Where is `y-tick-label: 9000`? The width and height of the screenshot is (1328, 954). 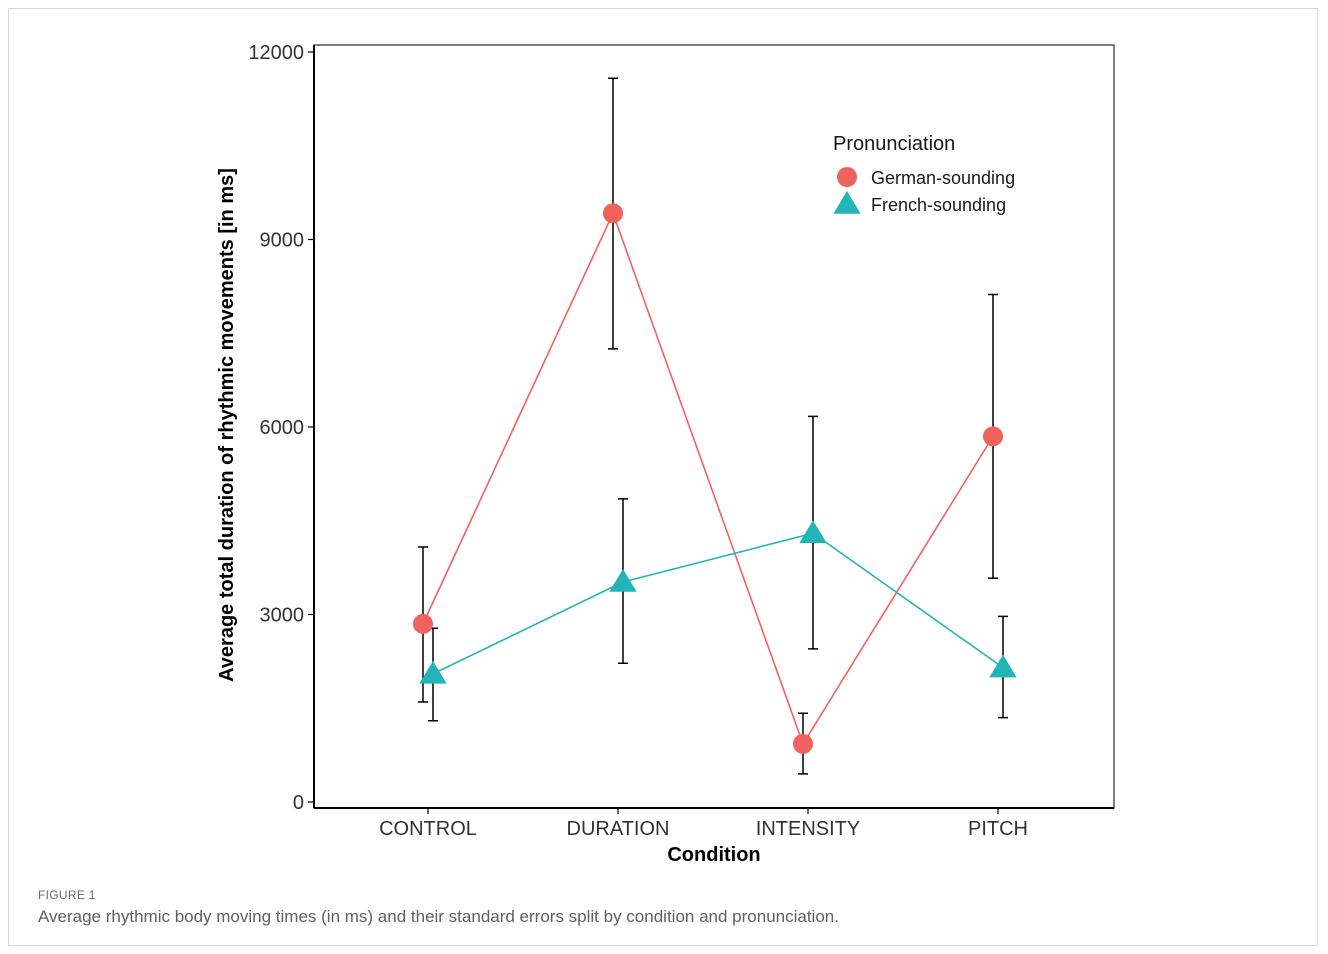
y-tick-label: 9000 is located at coordinates (282, 241).